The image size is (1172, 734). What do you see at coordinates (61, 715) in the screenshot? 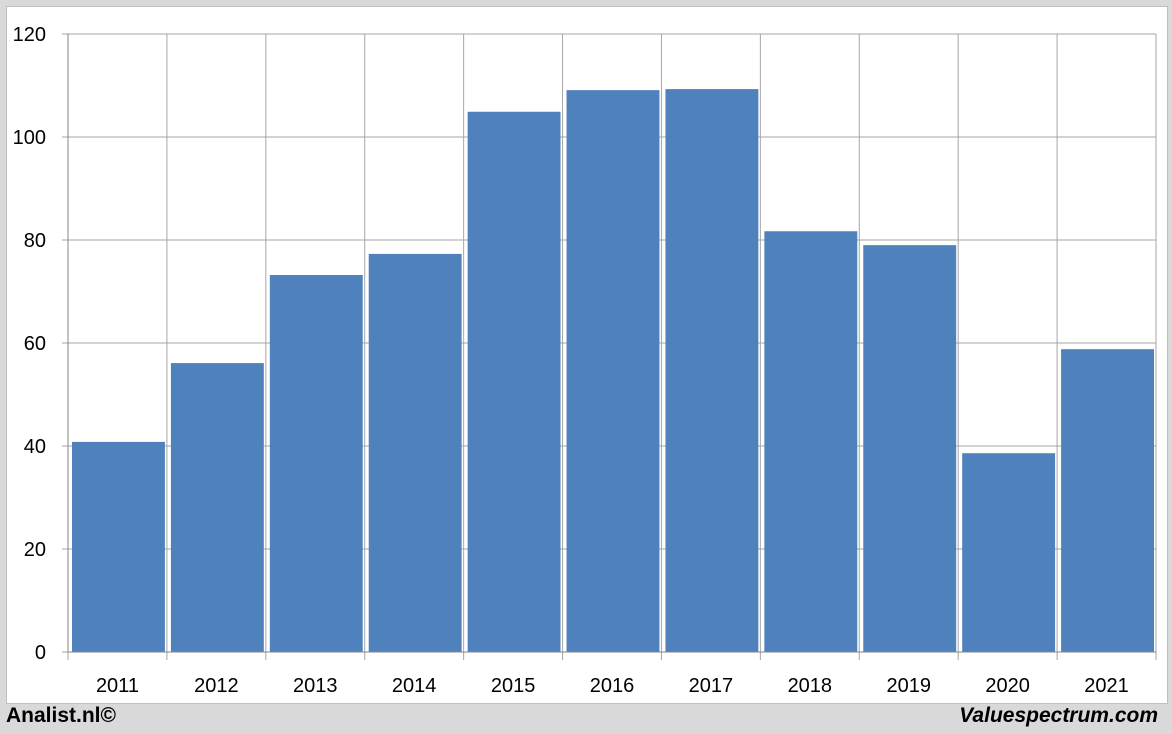
I see `footer-source: Analist.nl©` at bounding box center [61, 715].